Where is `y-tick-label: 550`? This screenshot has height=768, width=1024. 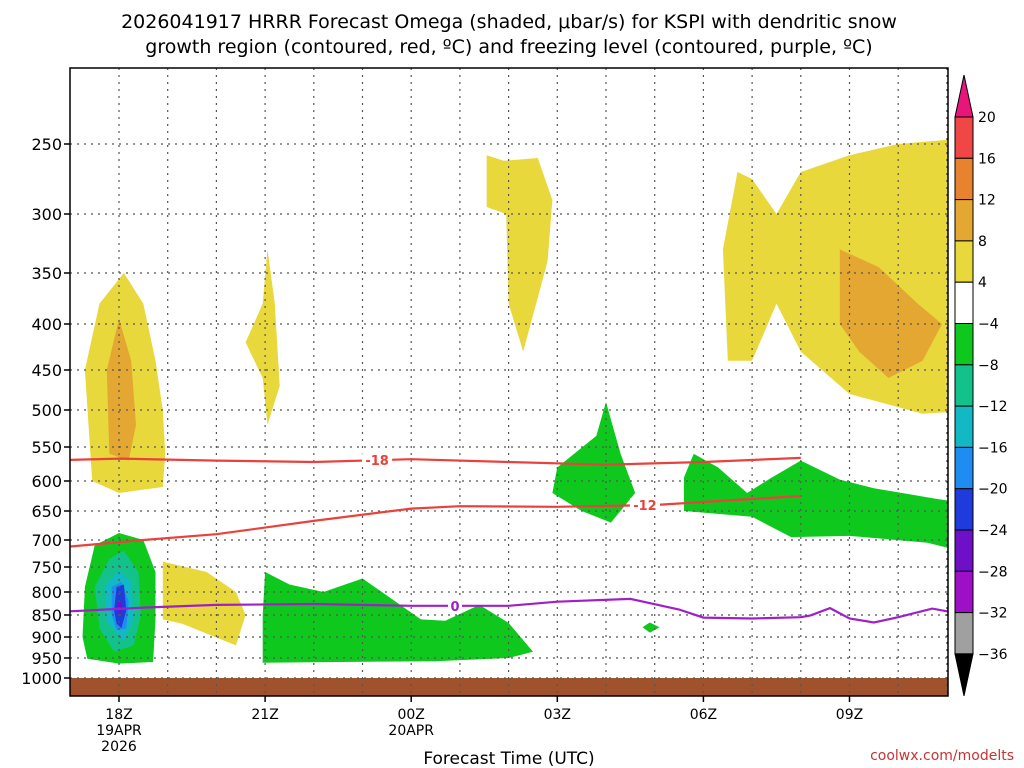
y-tick-label: 550 is located at coordinates (46, 447).